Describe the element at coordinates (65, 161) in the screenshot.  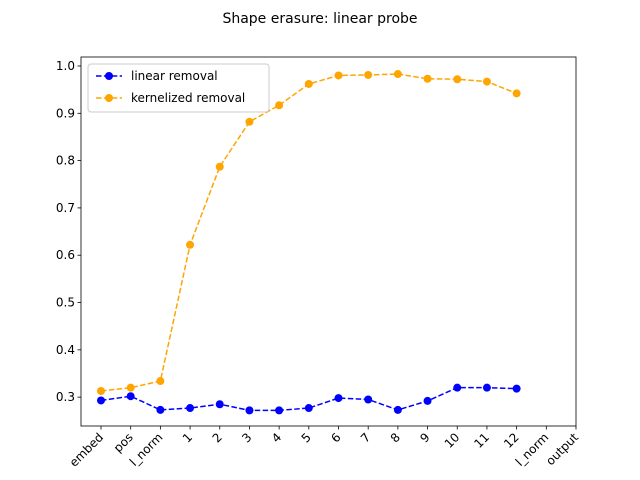
I see `y-tick-label: 0.8` at that location.